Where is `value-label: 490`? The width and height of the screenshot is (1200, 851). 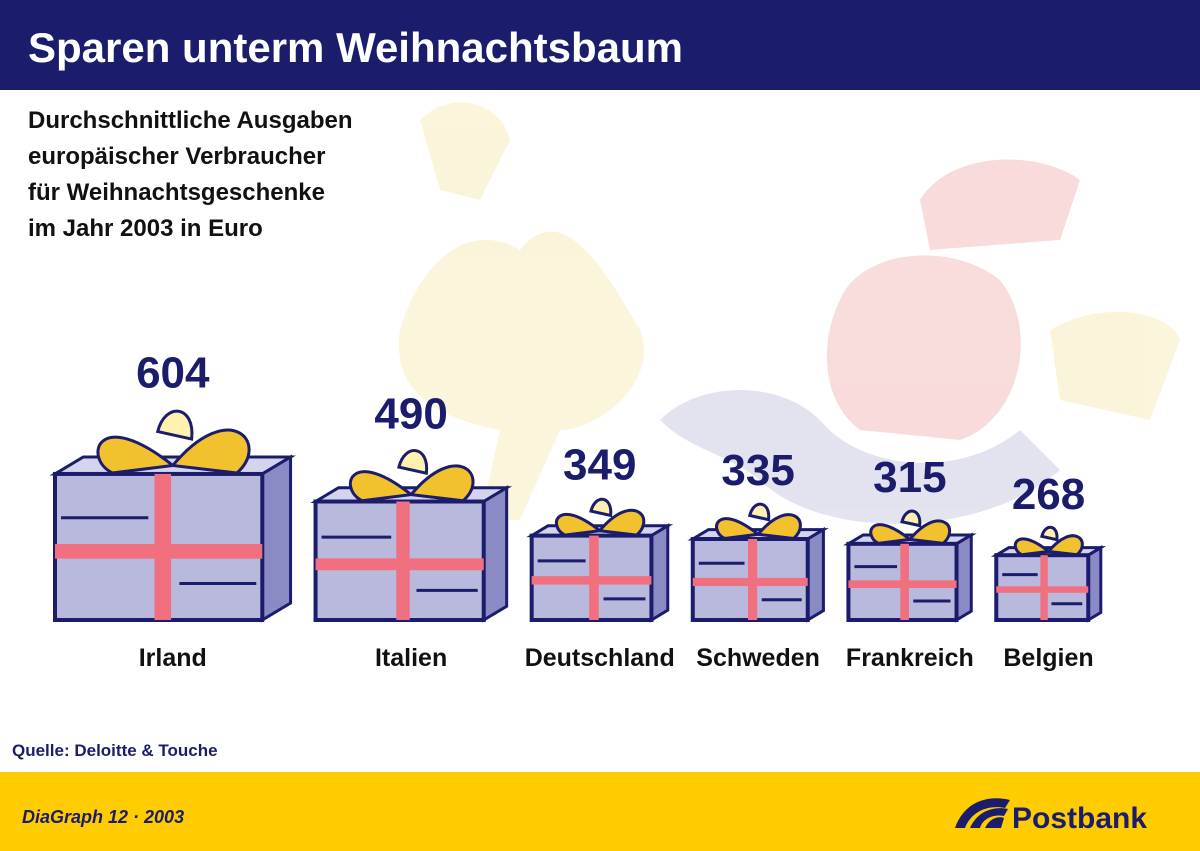
value-label: 490 is located at coordinates (410, 414).